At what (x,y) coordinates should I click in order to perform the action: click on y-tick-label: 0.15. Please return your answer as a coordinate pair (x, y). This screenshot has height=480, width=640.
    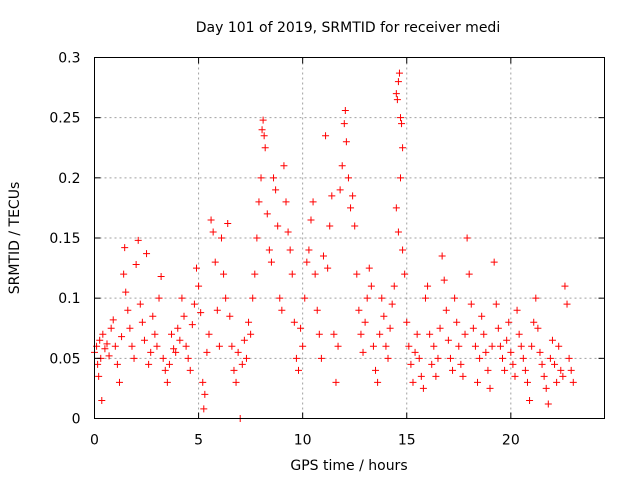
    Looking at the image, I should click on (64, 239).